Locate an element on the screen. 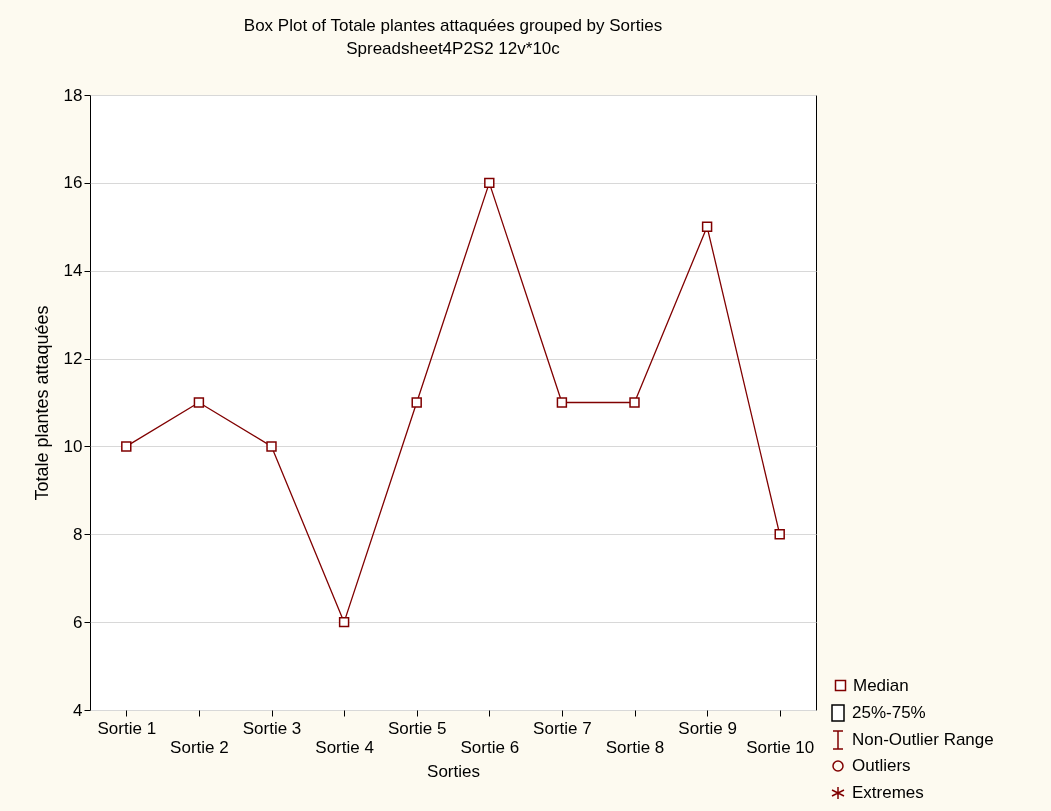 Image resolution: width=1051 pixels, height=811 pixels. y-tick-label: 12 is located at coordinates (73, 359).